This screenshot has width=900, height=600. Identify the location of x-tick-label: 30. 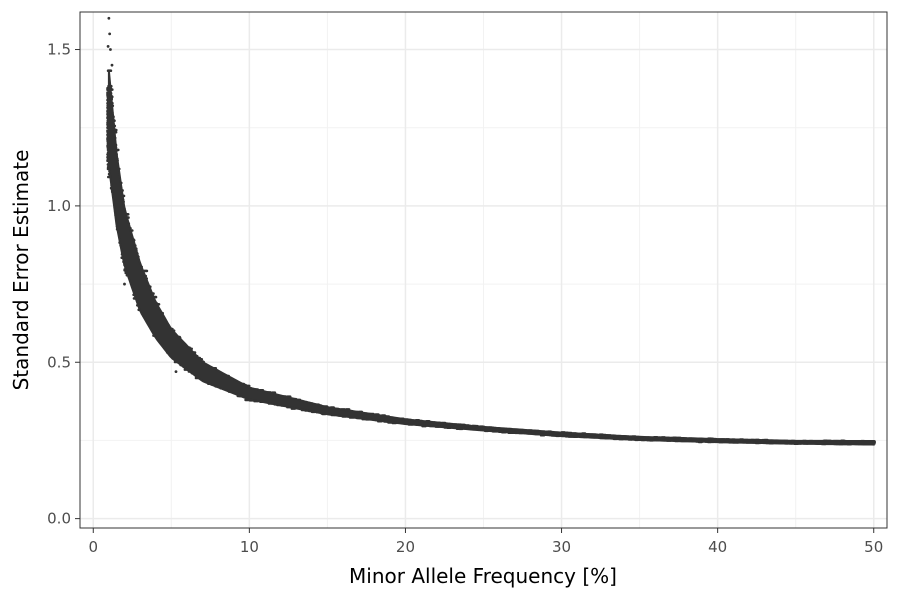
(561, 547).